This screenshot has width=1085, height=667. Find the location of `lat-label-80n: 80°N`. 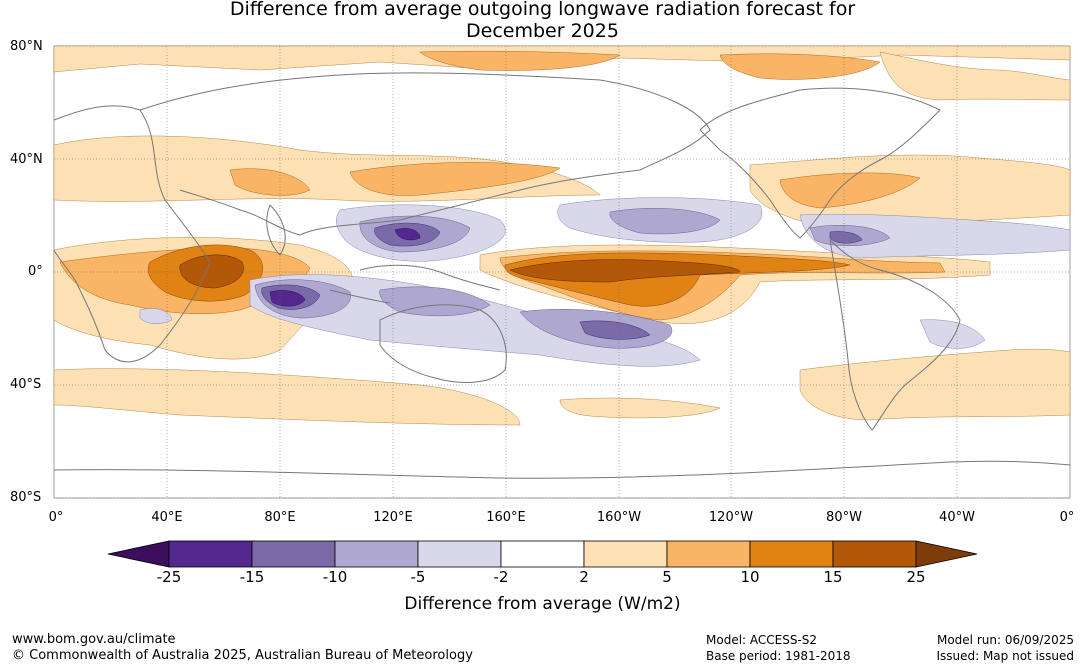

lat-label-80n: 80°N is located at coordinates (26, 46).